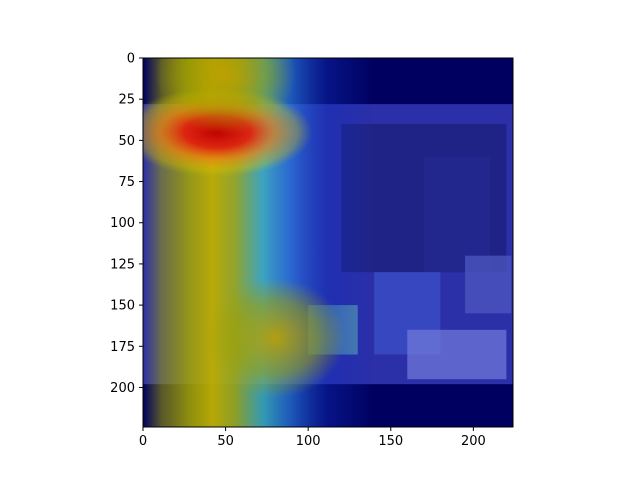 The width and height of the screenshot is (640, 480). I want to click on y-axis-ticks: 0 25 50 75 100 125 150 175 200, so click(126, 224).